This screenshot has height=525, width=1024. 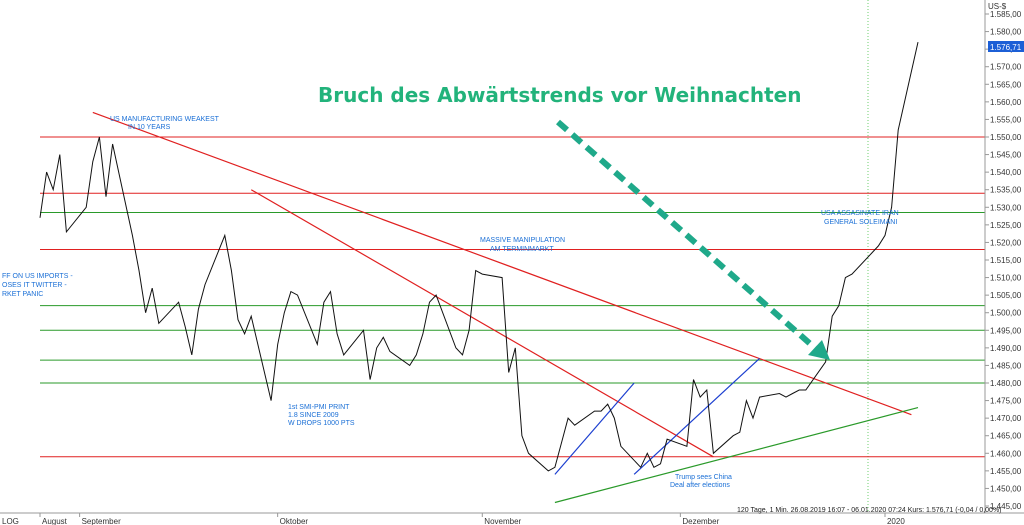 What do you see at coordinates (1006, 313) in the screenshot?
I see `y-tick-label: 1.500,00` at bounding box center [1006, 313].